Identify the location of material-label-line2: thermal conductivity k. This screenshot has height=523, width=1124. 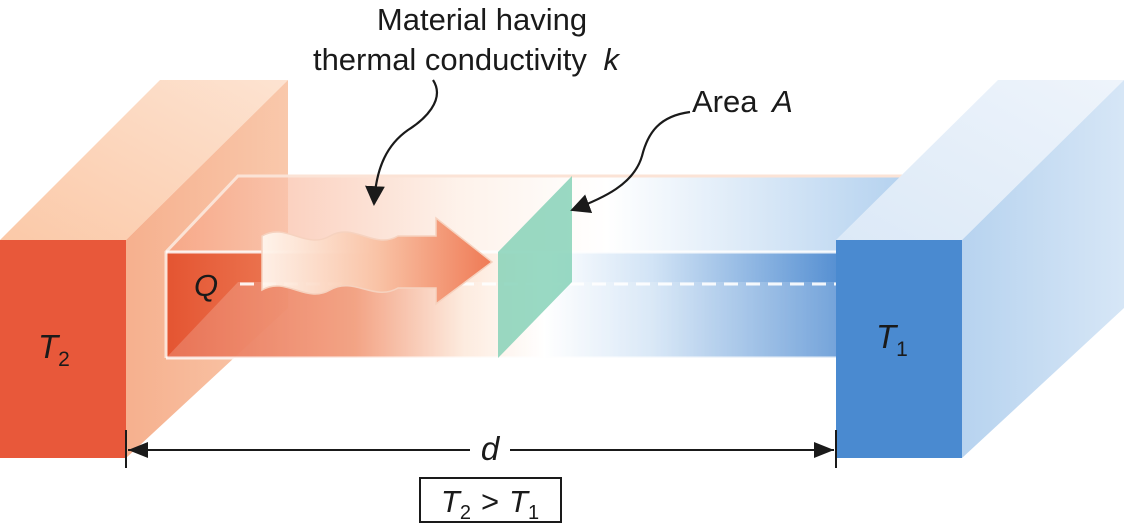
(467, 59).